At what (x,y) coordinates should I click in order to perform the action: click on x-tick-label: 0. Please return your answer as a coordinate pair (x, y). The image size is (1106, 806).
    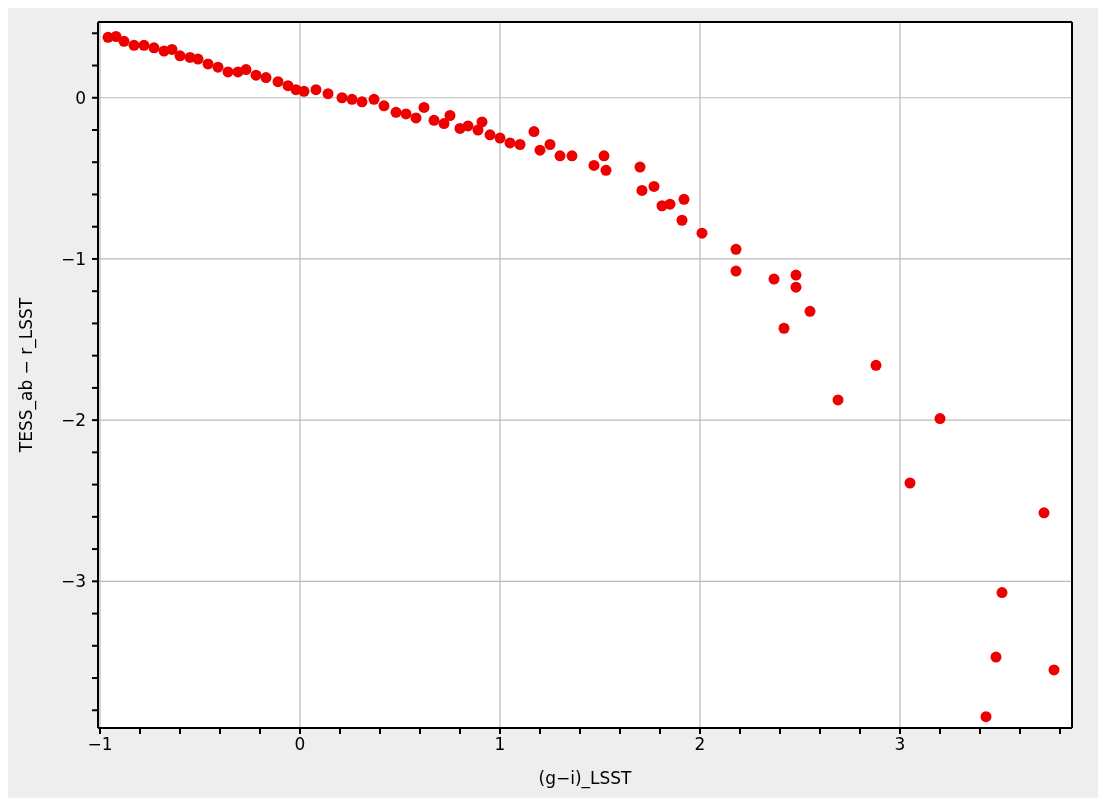
    Looking at the image, I should click on (300, 744).